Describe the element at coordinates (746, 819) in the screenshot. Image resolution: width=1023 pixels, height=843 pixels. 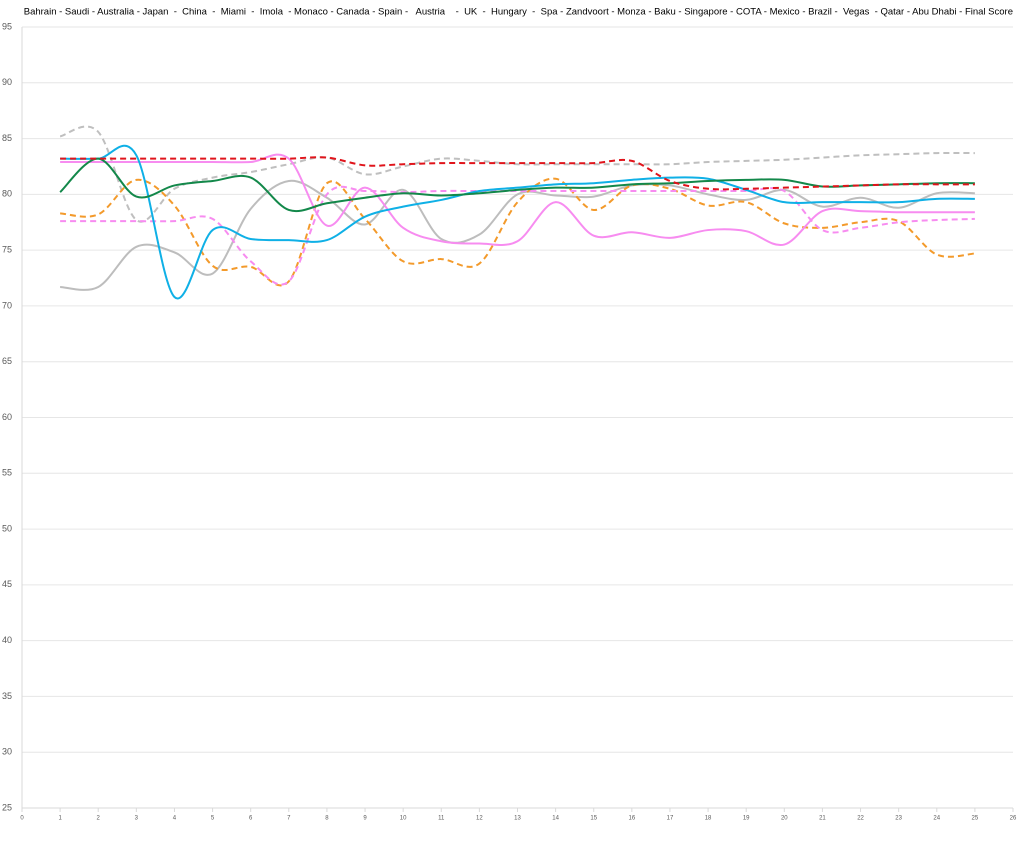
I see `x-tick-label: 19` at that location.